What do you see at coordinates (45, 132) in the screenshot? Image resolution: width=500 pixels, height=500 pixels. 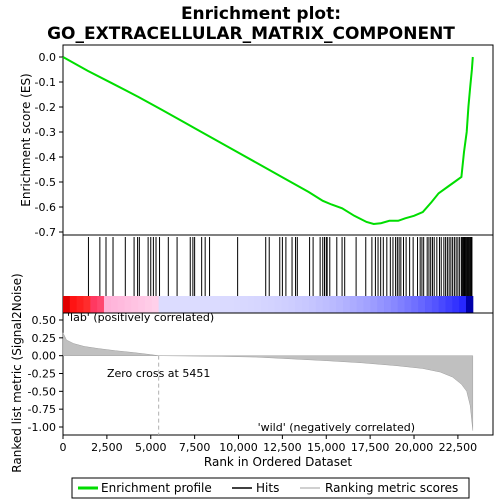 I see `es-y-tick-label: -0.3` at bounding box center [45, 132].